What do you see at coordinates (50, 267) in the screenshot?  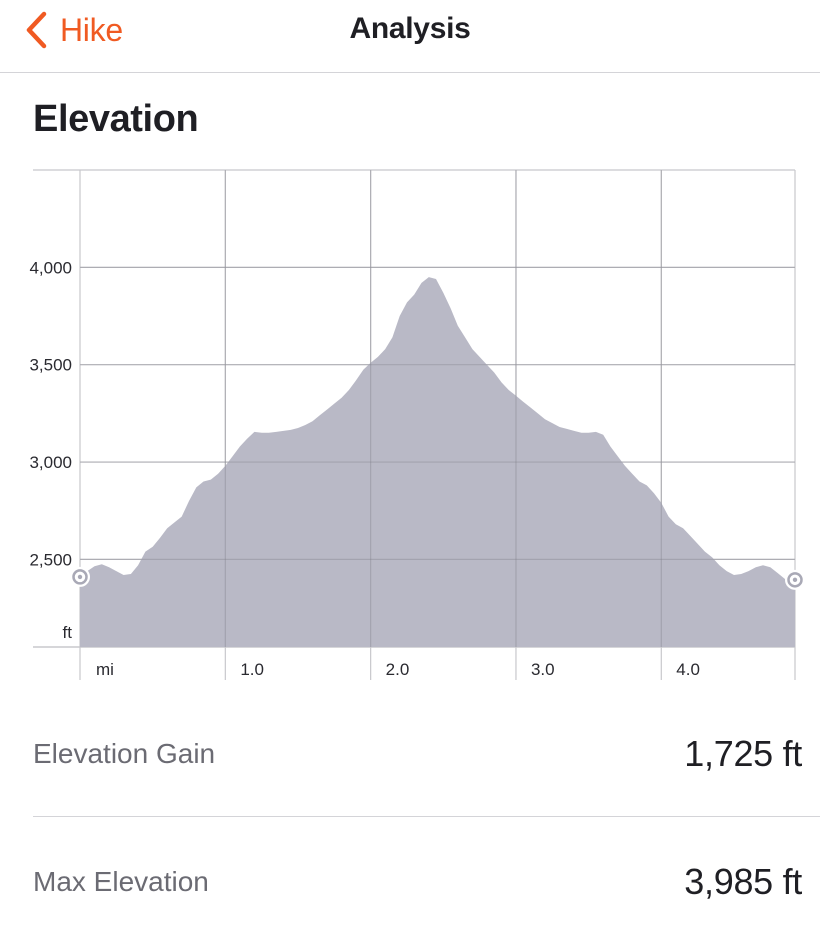 I see `y-tick-label: 4,000` at bounding box center [50, 267].